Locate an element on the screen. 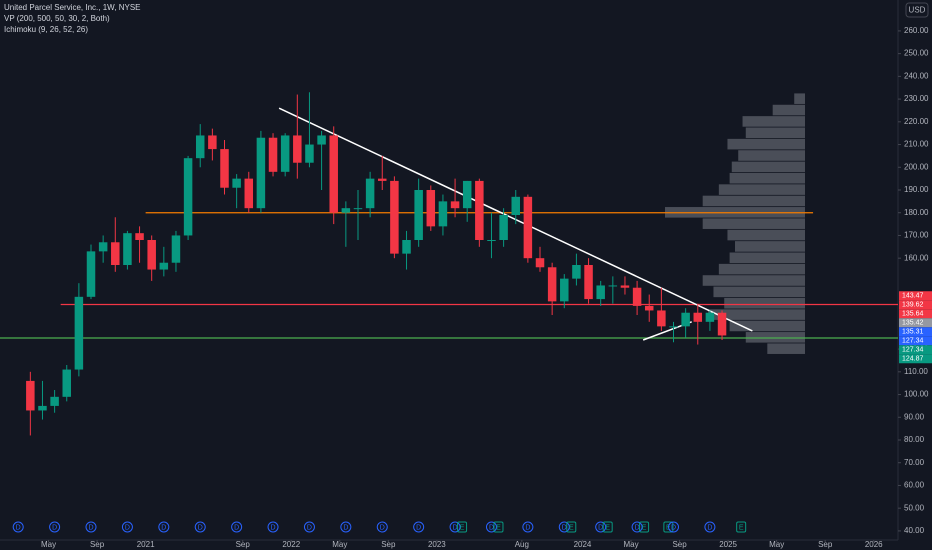 This screenshot has height=550, width=932. price-label: 127.34 is located at coordinates (913, 341).